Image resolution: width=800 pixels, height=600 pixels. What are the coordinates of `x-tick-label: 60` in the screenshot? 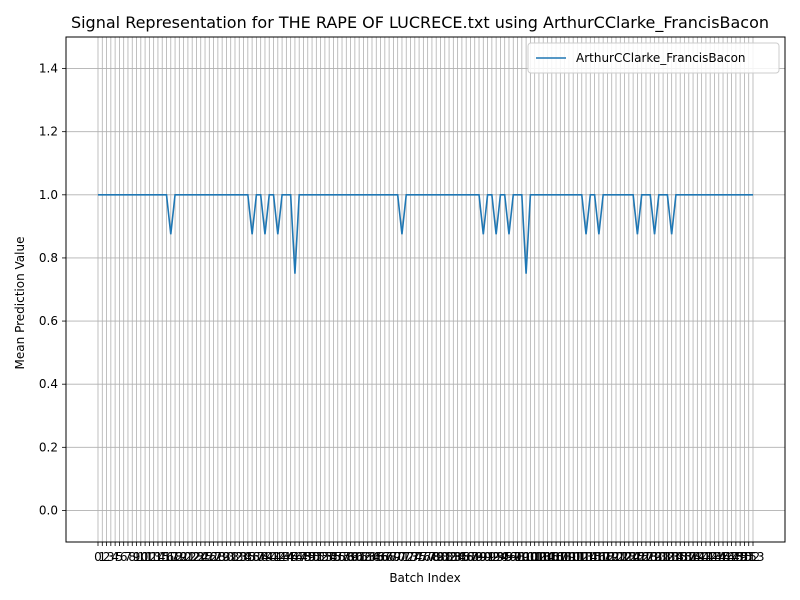 It's located at (354, 557).